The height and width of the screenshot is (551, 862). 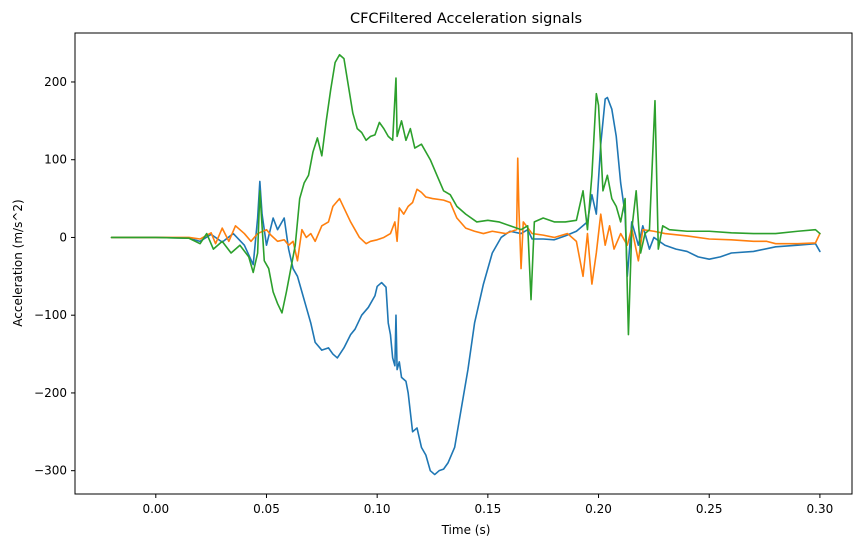 What do you see at coordinates (55, 160) in the screenshot?
I see `y-tick-label: 100` at bounding box center [55, 160].